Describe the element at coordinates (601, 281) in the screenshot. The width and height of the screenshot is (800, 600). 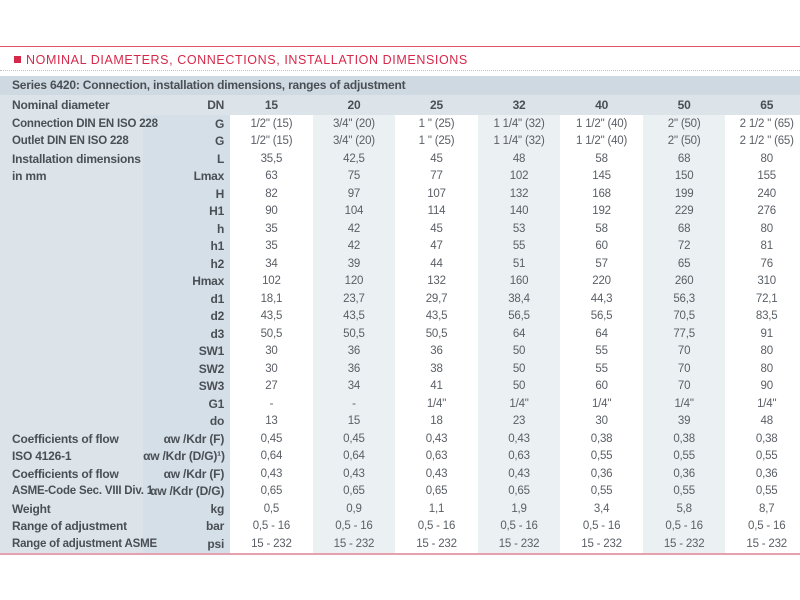
I see `cell-value: 220` at that location.